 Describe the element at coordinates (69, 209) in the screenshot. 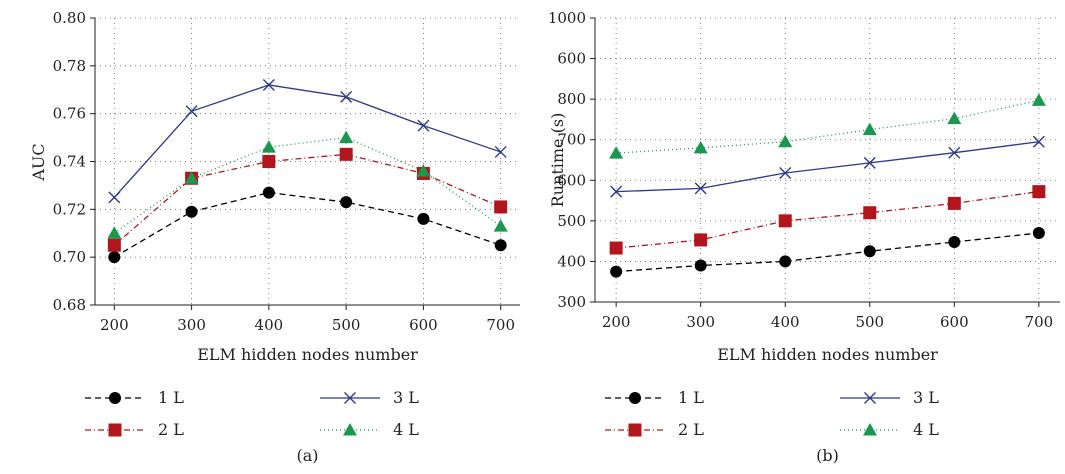

I see `y-tick-label: 0.72` at that location.